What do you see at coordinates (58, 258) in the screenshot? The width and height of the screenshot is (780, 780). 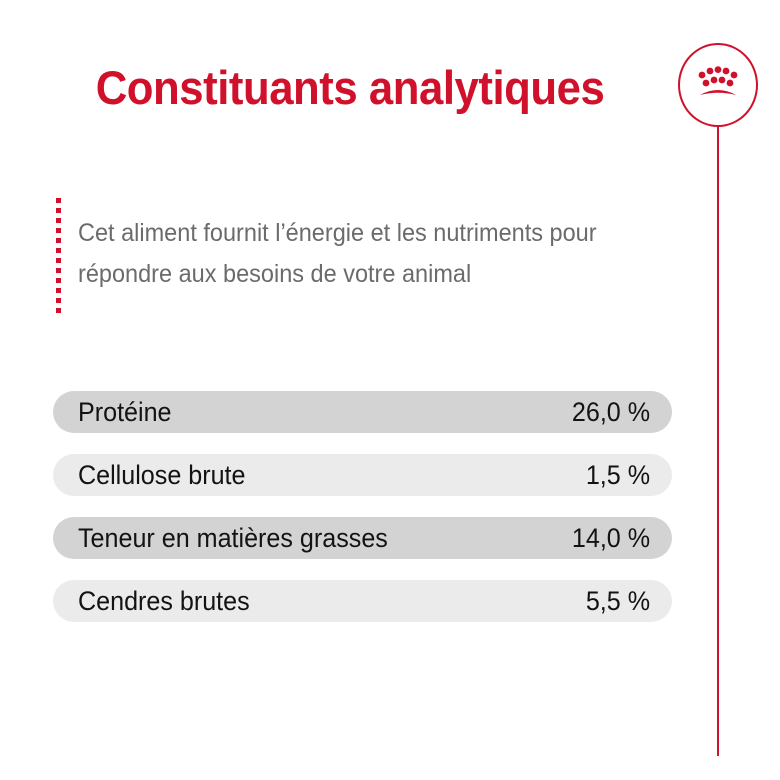 I see `dotted-accent-line` at bounding box center [58, 258].